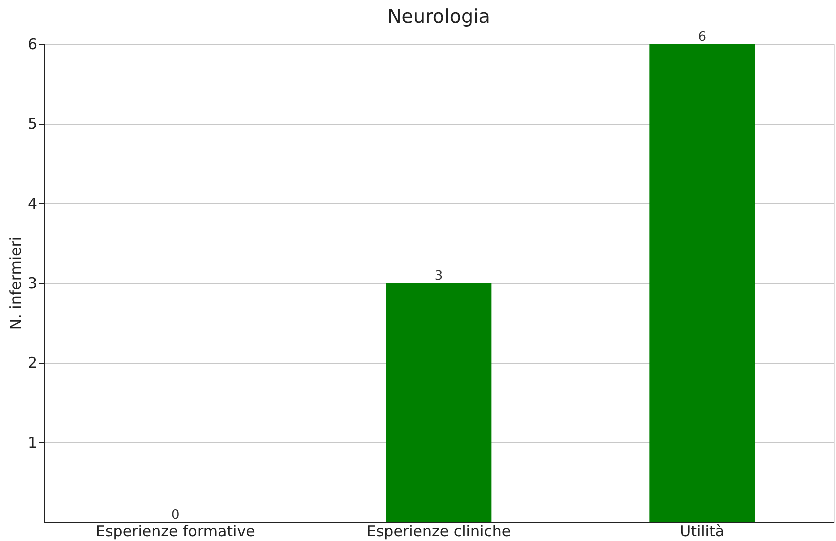 The image size is (836, 541). I want to click on chart-title: Neurologia, so click(439, 17).